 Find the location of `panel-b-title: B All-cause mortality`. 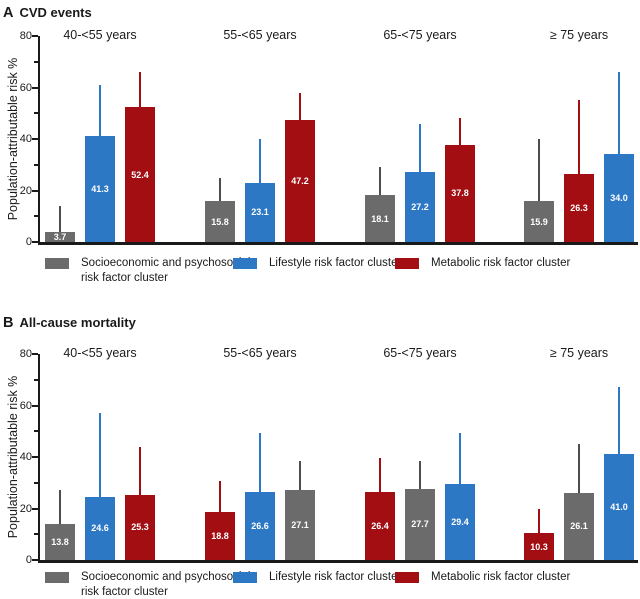

panel-b-title: B All-cause mortality is located at coordinates (69, 323).